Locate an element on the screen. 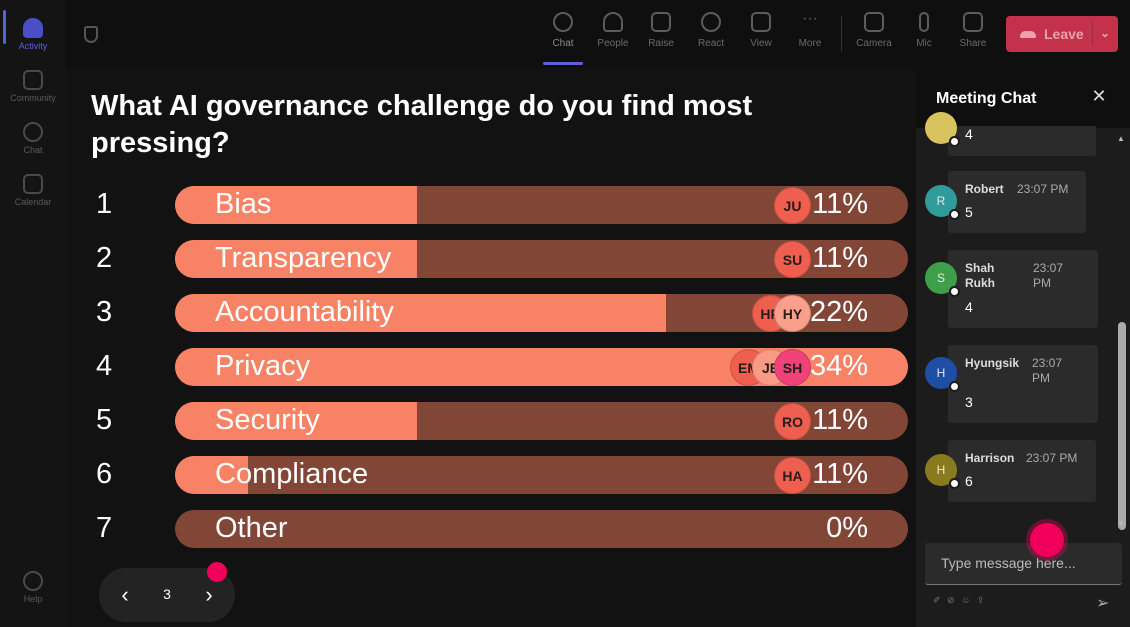  voter-avatar: RO is located at coordinates (792, 421).